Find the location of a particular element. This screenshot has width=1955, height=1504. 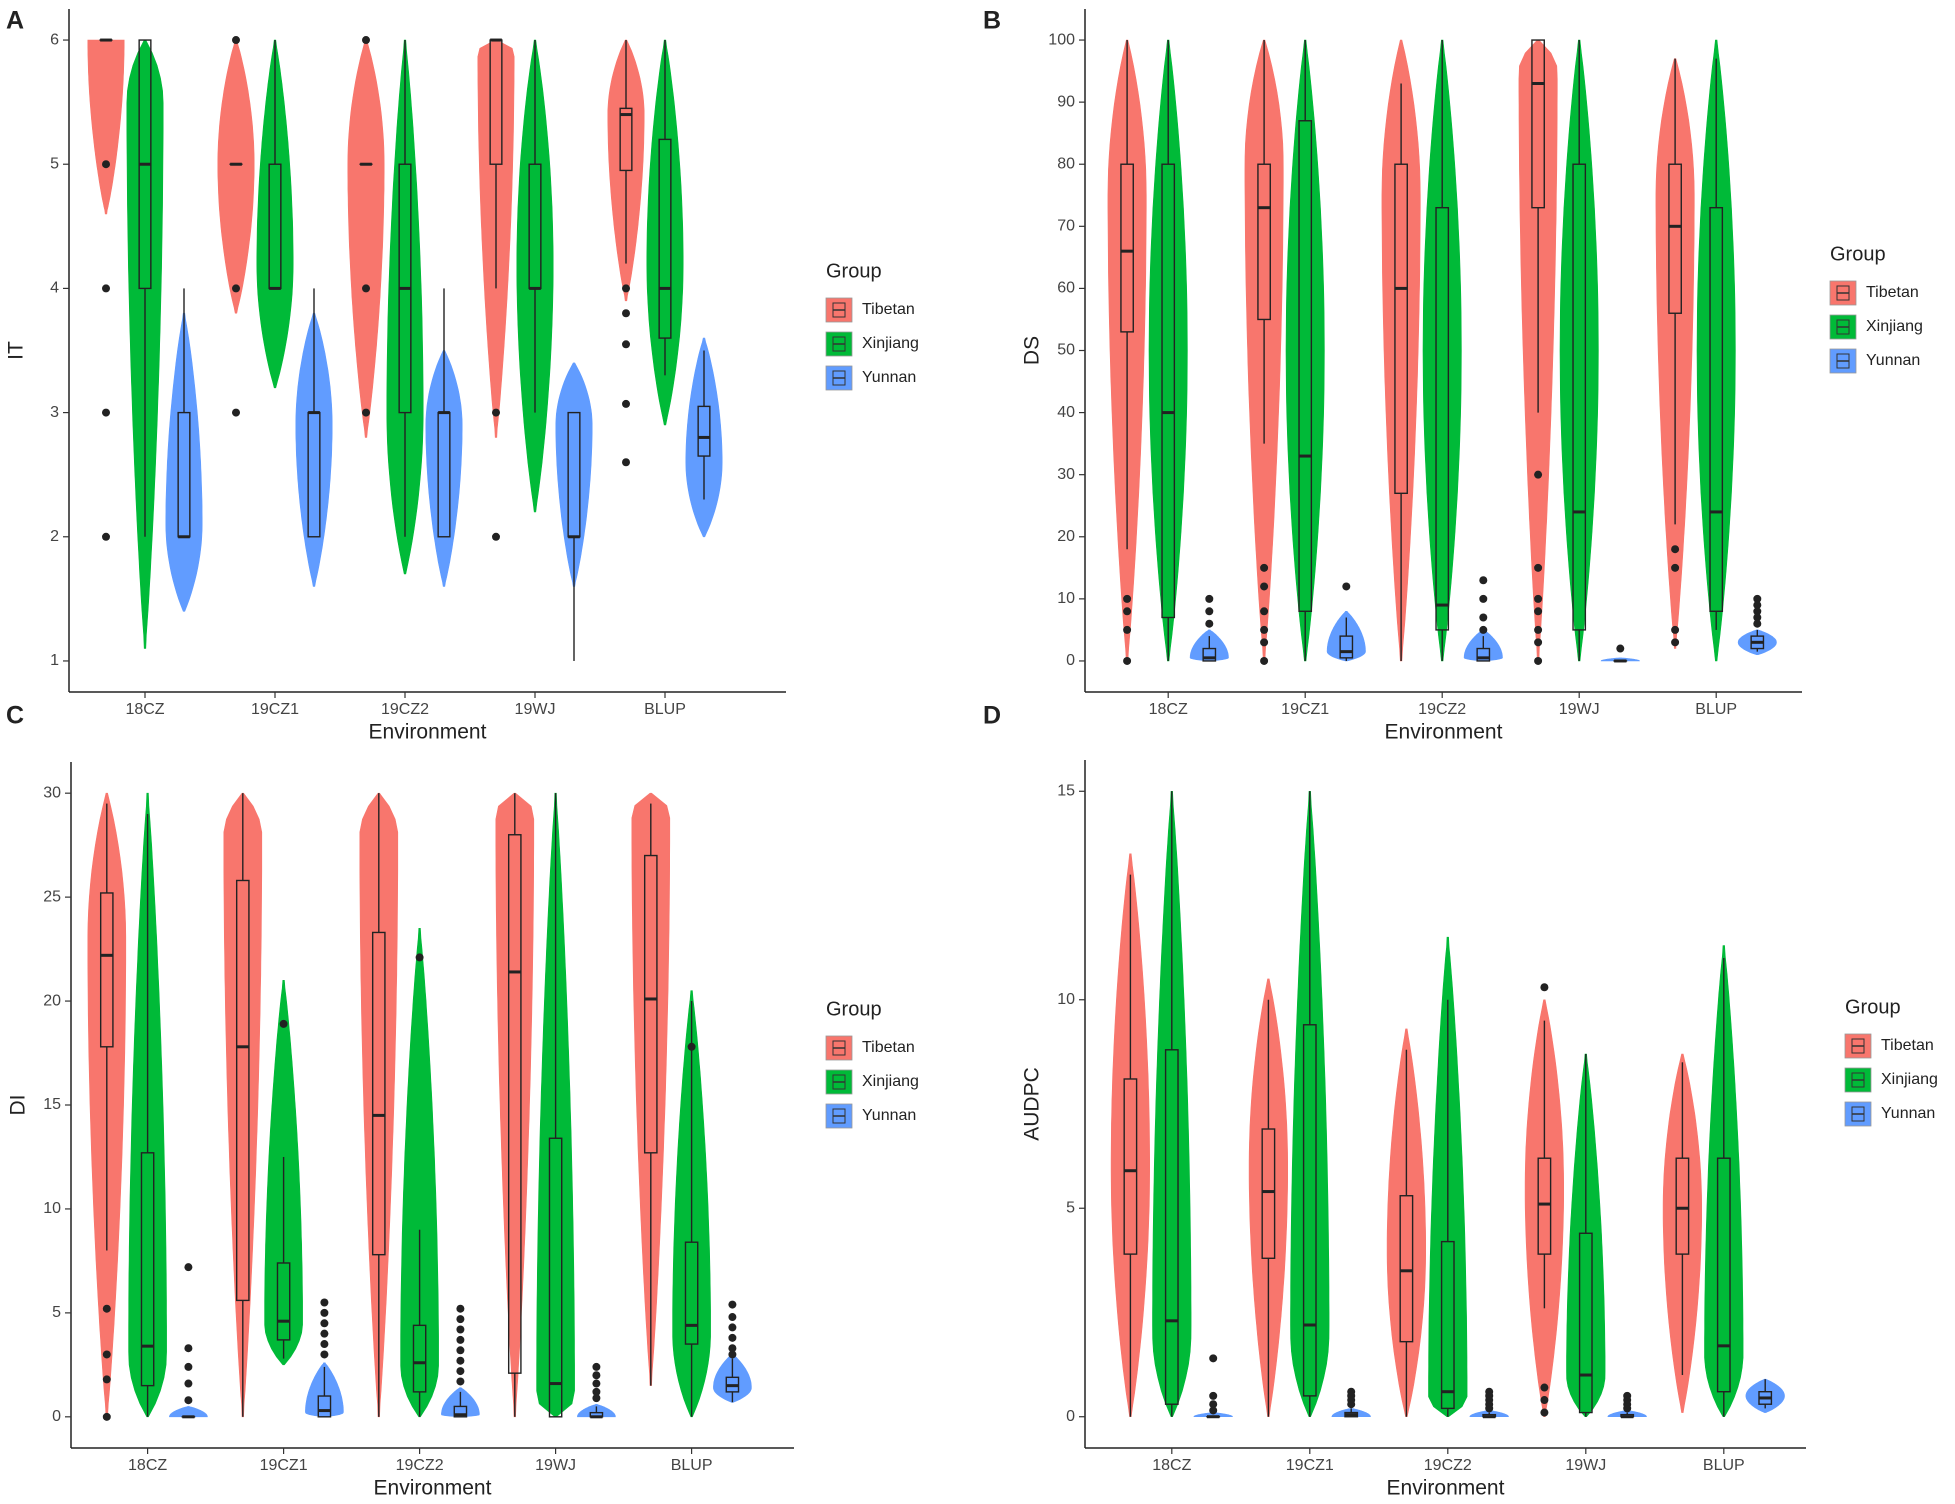

y-axis-title: DI is located at coordinates (18, 1105).